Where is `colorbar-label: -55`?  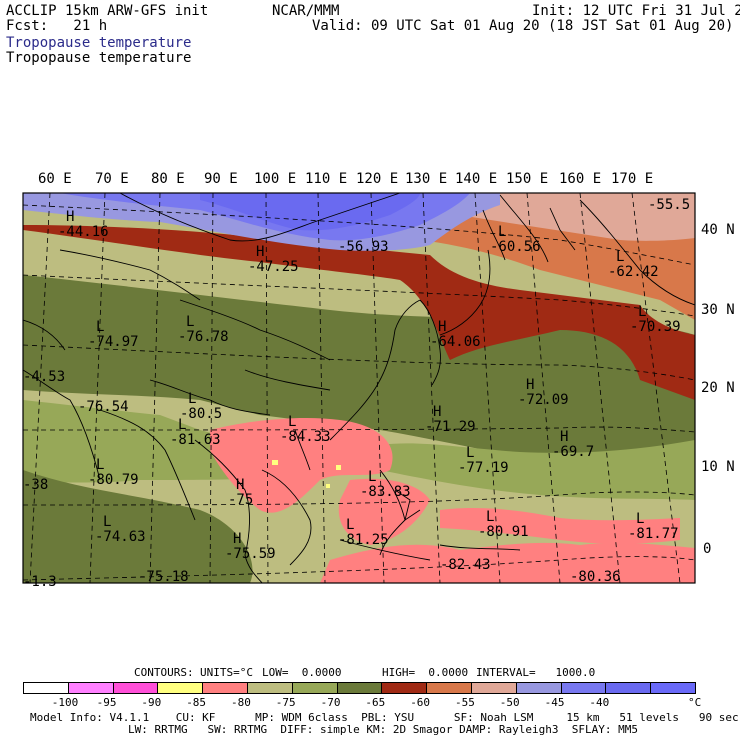 colorbar-label: -55 is located at coordinates (465, 702).